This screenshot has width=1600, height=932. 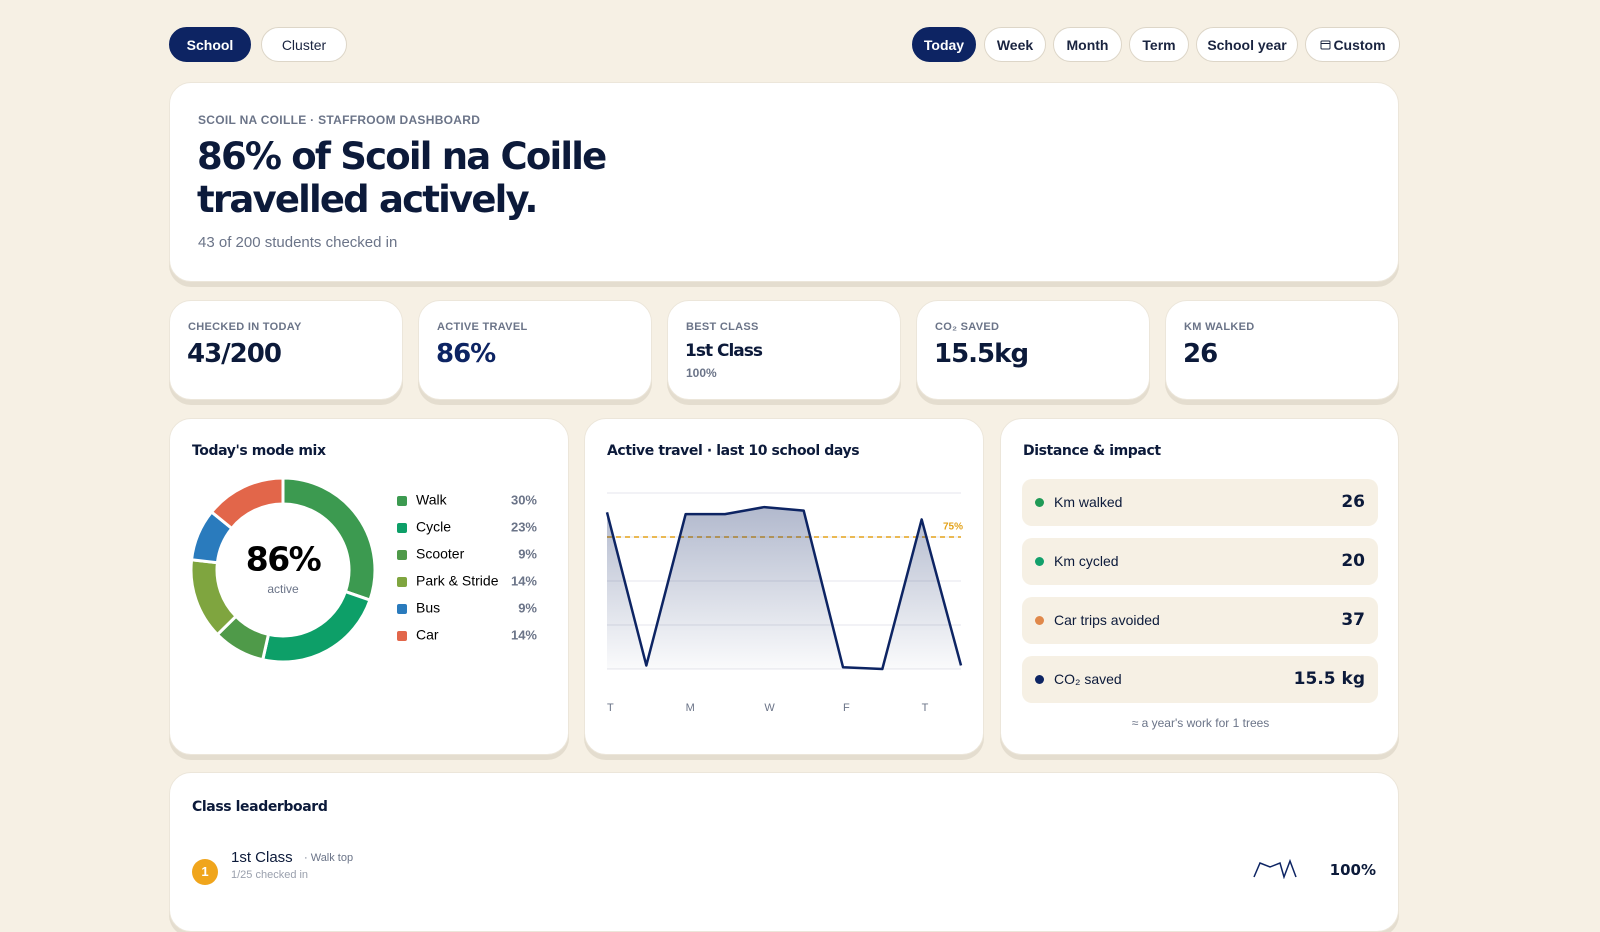 What do you see at coordinates (1086, 561) in the screenshot?
I see `impact-label: Km cycled` at bounding box center [1086, 561].